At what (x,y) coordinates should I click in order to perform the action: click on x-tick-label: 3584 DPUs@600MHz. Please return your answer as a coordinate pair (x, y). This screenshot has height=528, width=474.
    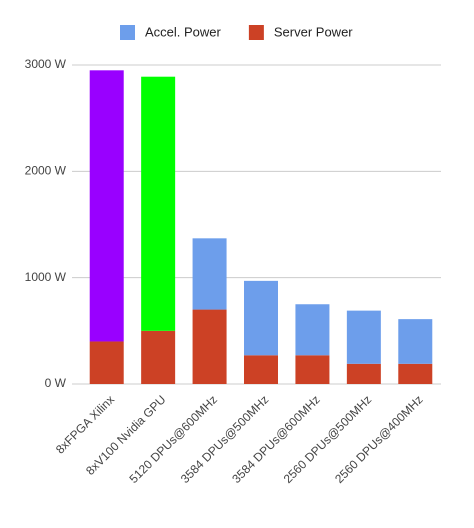
    Looking at the image, I should click on (276, 439).